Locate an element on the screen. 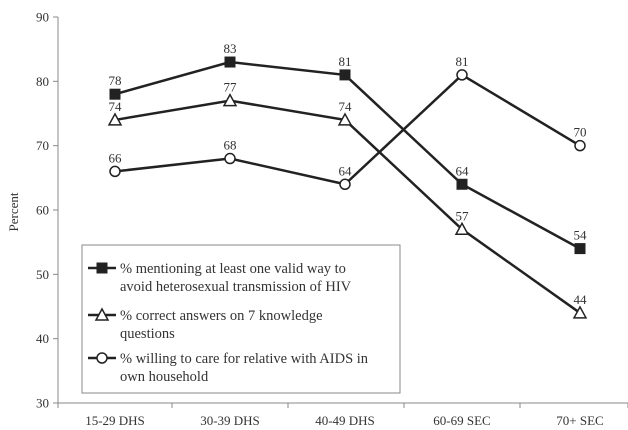 The height and width of the screenshot is (430, 628). legend-label: % correct answers on 7 knowledge is located at coordinates (221, 316).